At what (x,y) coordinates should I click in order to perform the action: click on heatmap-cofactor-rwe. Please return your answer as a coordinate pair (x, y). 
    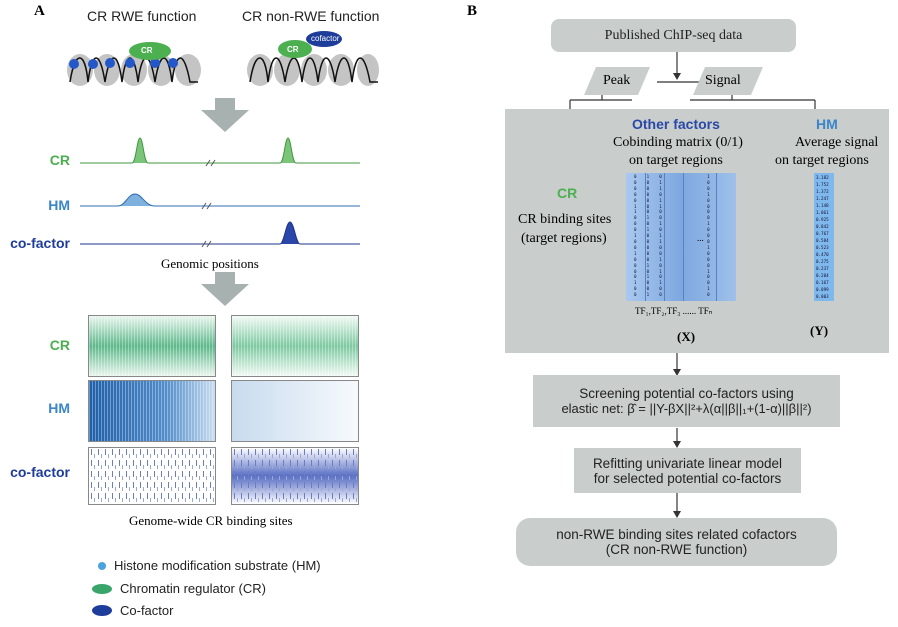
    Looking at the image, I should click on (152, 476).